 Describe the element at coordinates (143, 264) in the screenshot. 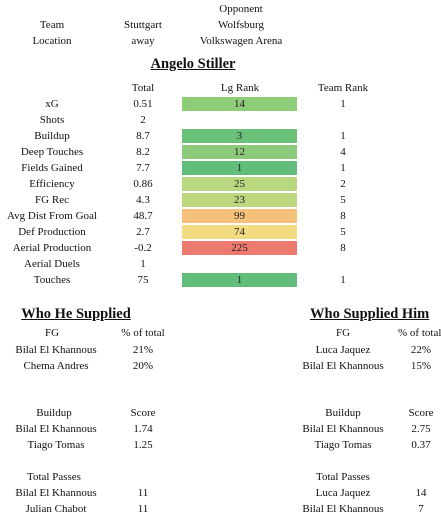

I see `metric-total: 1` at that location.